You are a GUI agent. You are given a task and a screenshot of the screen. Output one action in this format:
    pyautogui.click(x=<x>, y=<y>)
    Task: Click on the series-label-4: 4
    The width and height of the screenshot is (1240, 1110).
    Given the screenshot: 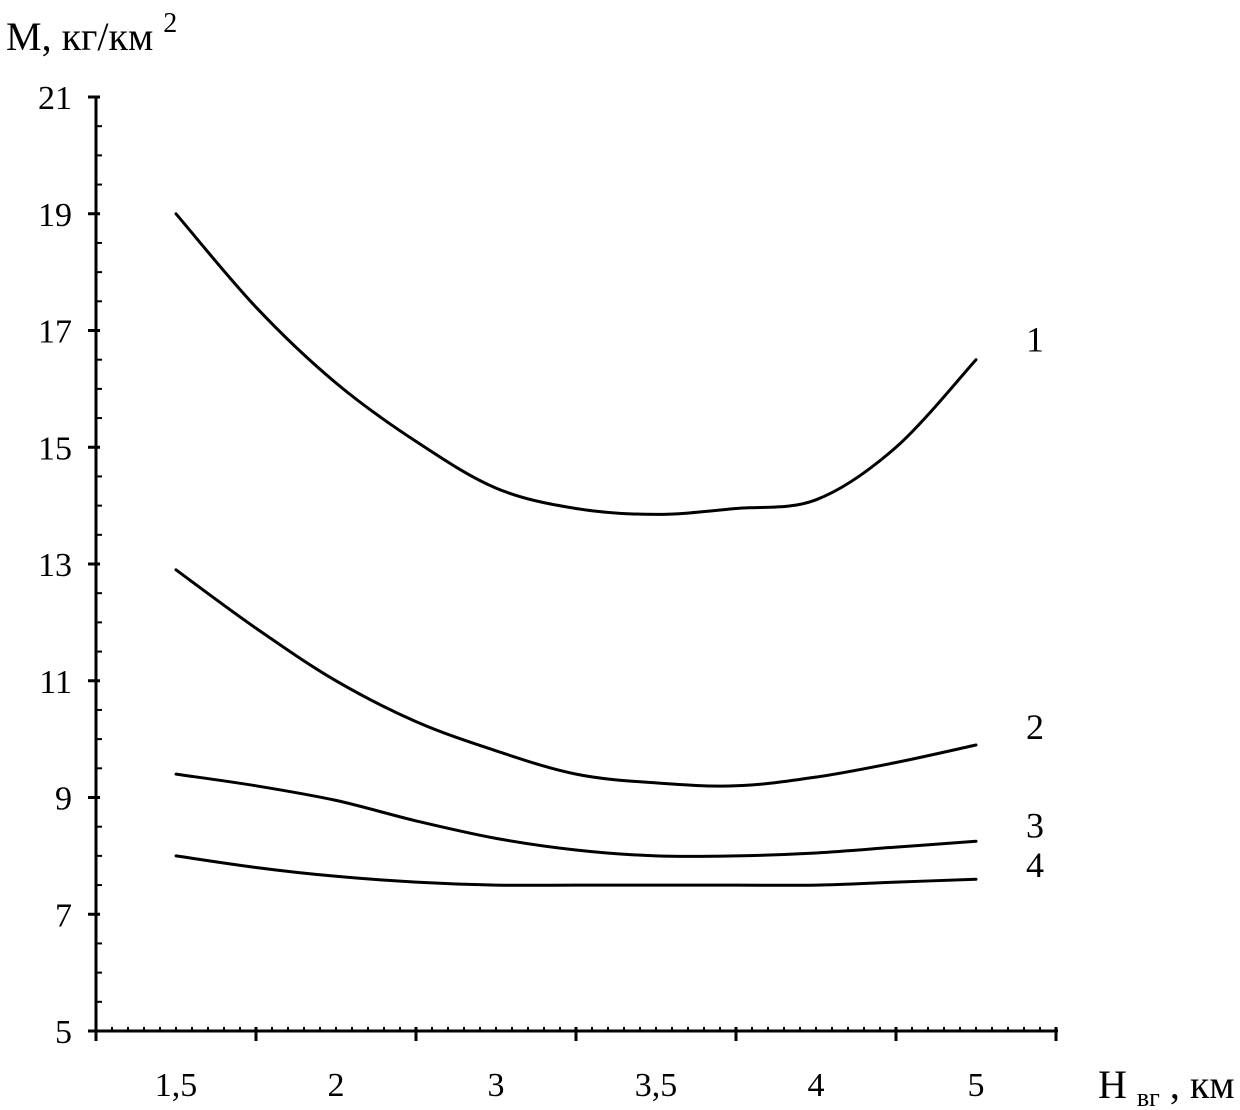 What is the action you would take?
    pyautogui.click(x=1035, y=865)
    